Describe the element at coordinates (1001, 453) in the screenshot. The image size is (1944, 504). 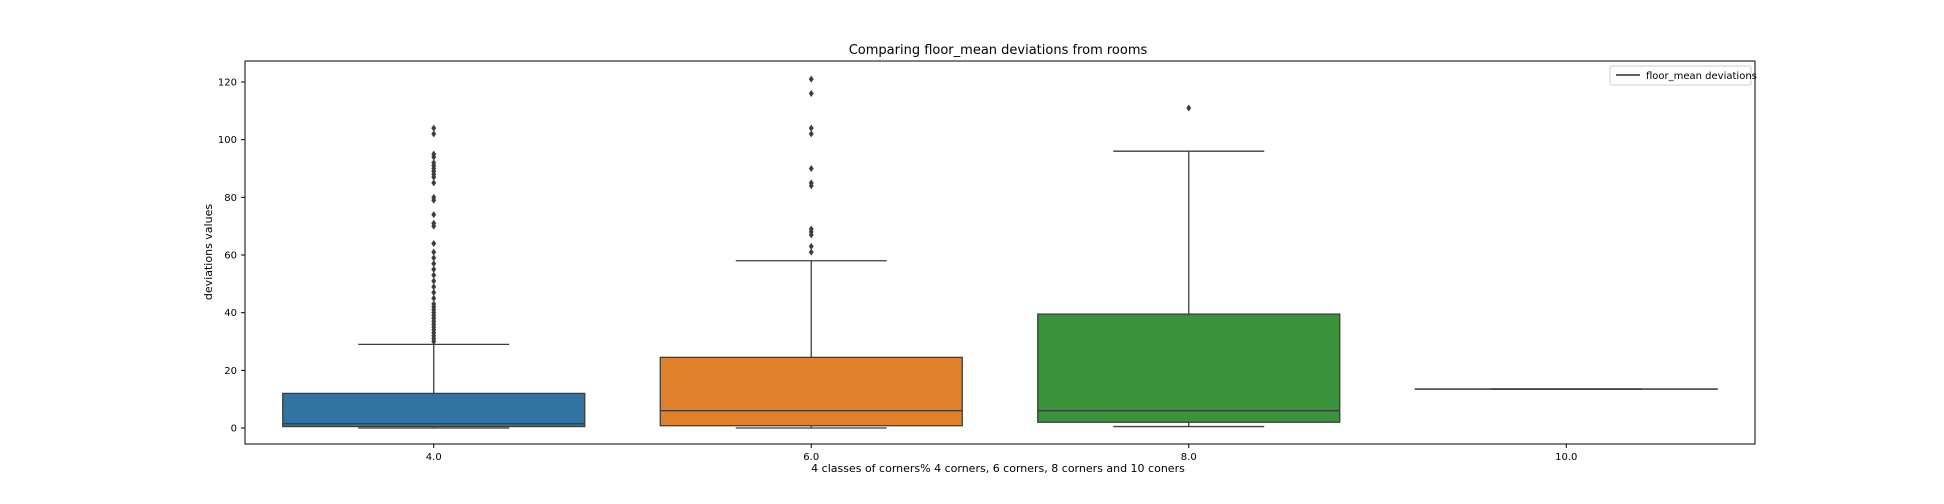
I see `x-axis: 4.0 6.0 8.0 10.0` at that location.